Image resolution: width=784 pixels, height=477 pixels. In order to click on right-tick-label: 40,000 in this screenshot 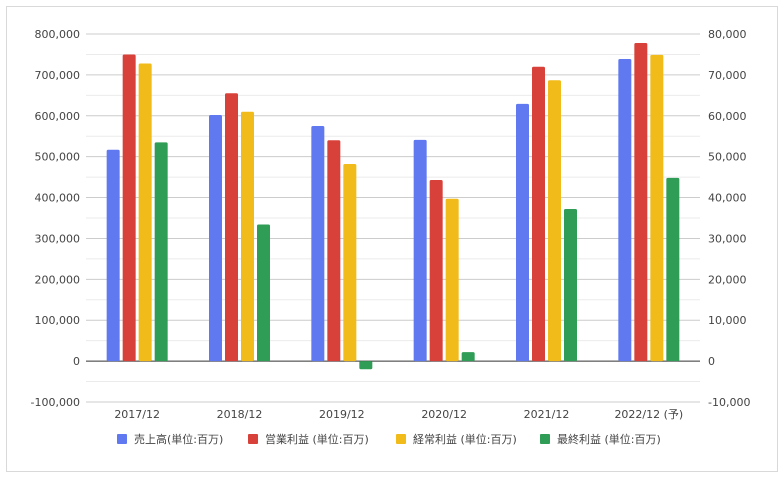, I will do `click(727, 198)`.